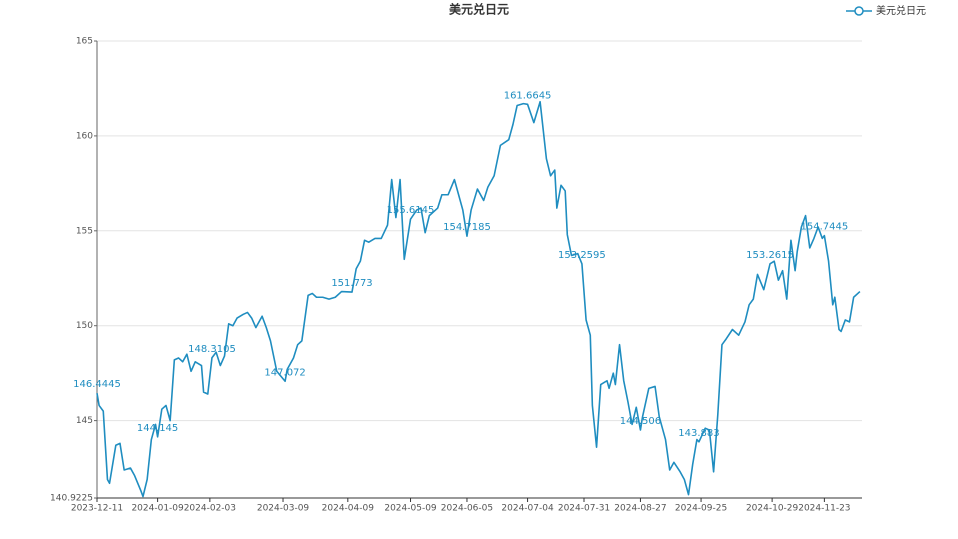 The height and width of the screenshot is (539, 958). Describe the element at coordinates (212, 349) in the screenshot. I see `data-label: 148.3105` at that location.